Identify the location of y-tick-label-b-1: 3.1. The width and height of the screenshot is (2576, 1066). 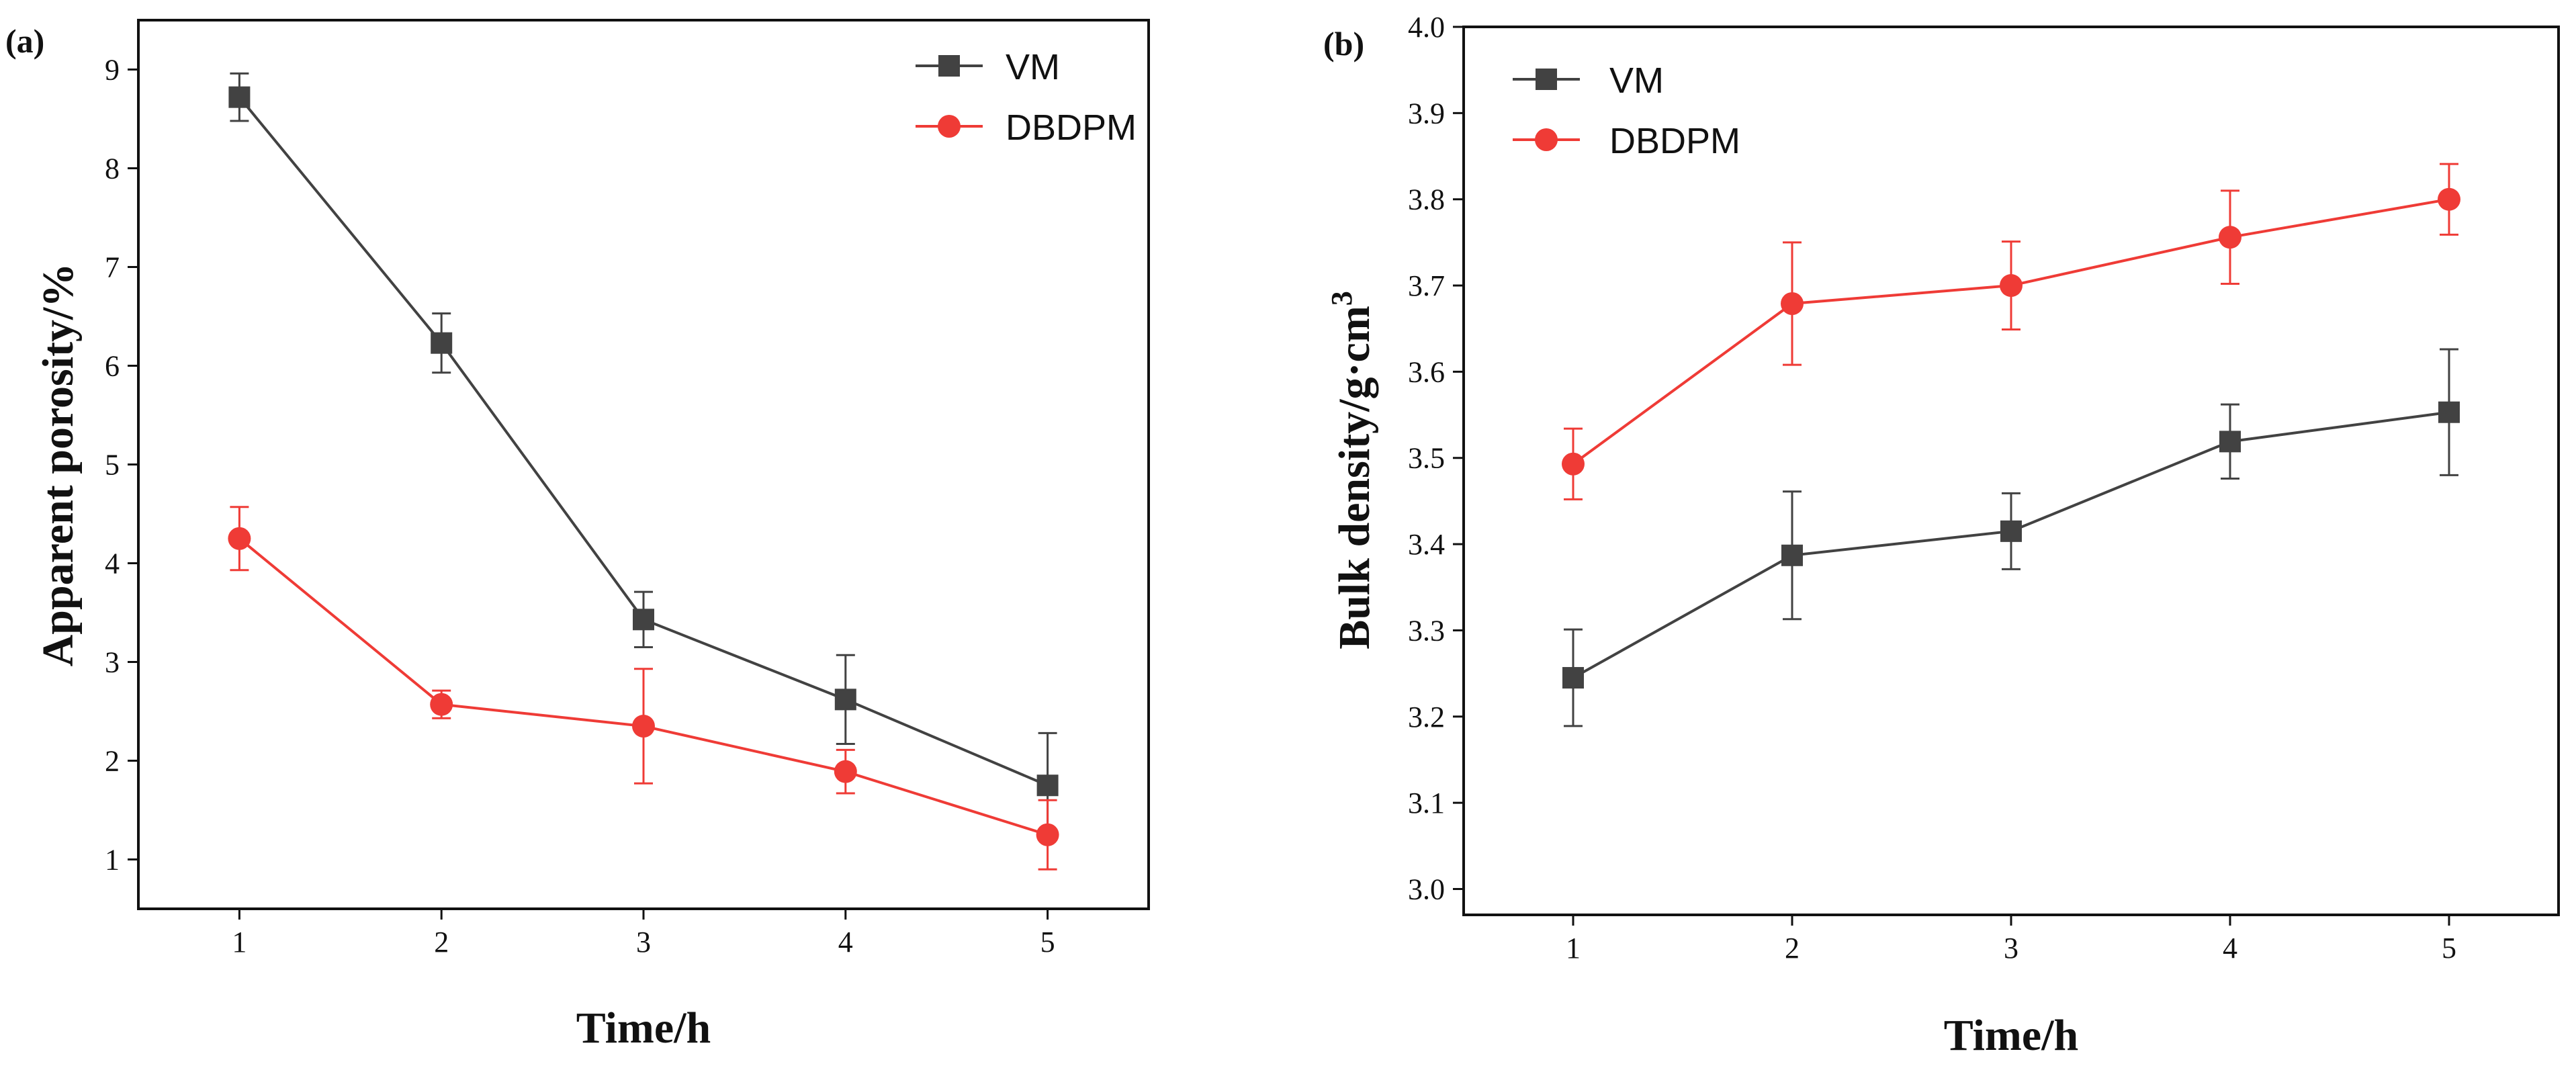
(1427, 803).